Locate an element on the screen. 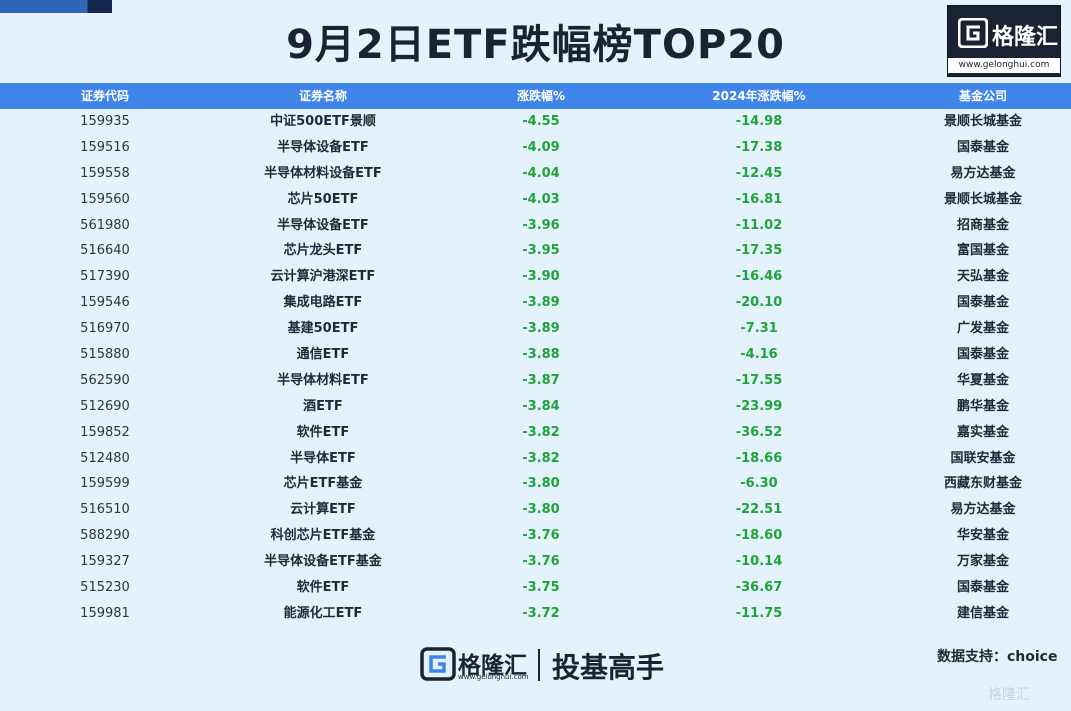 The height and width of the screenshot is (711, 1071). gelonghui-footer-logo-icon is located at coordinates (438, 664).